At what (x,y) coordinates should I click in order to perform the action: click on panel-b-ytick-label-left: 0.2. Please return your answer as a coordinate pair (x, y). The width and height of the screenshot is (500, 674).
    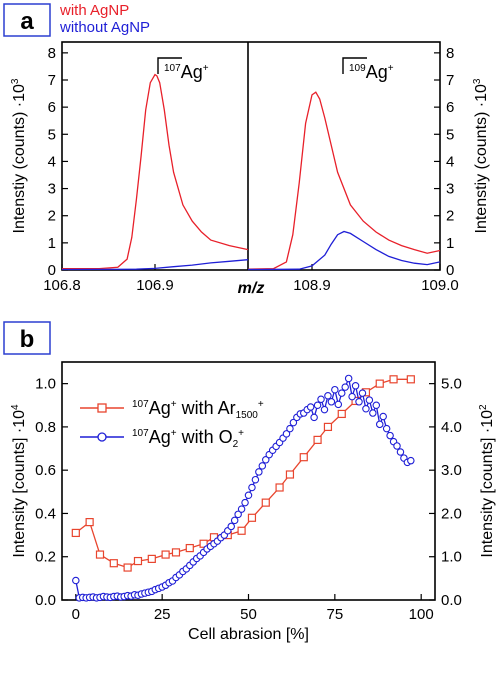
    Looking at the image, I should click on (45, 557).